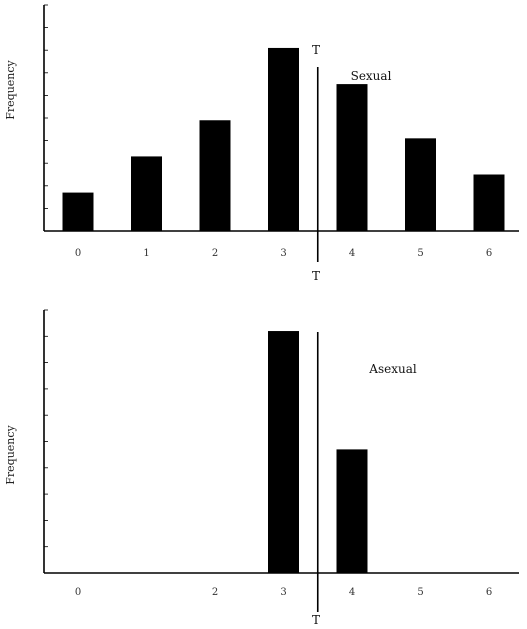 The width and height of the screenshot is (527, 629). Describe the element at coordinates (316, 276) in the screenshot. I see `sexual-threshold-label-bottom: T` at that location.